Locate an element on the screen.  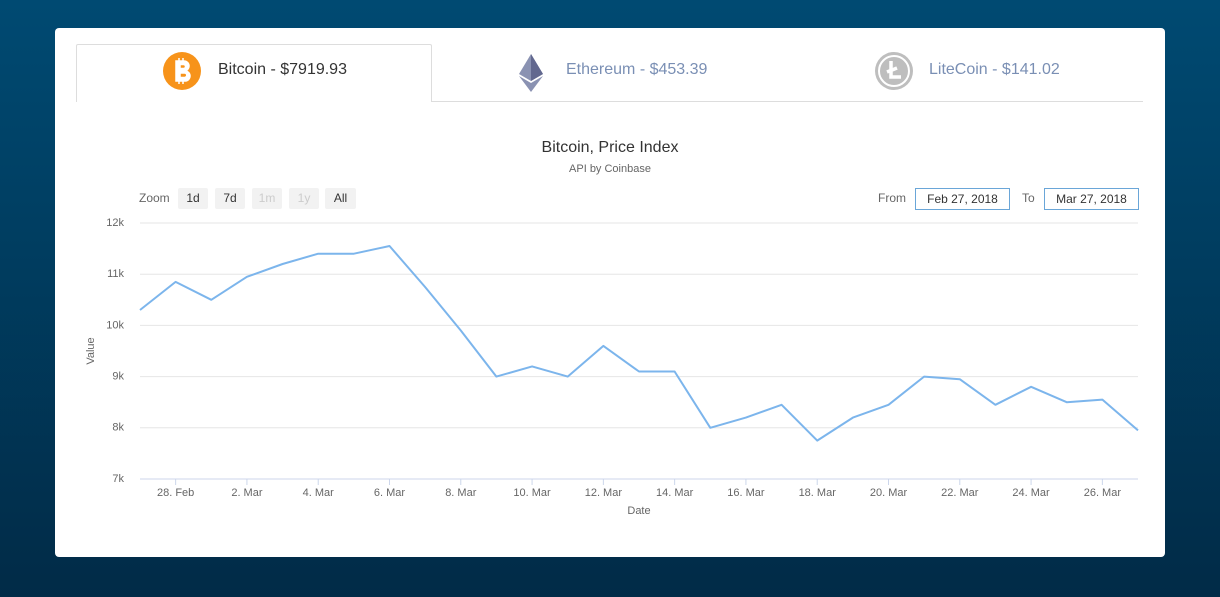
y-tick-label: 11k is located at coordinates (115, 274).